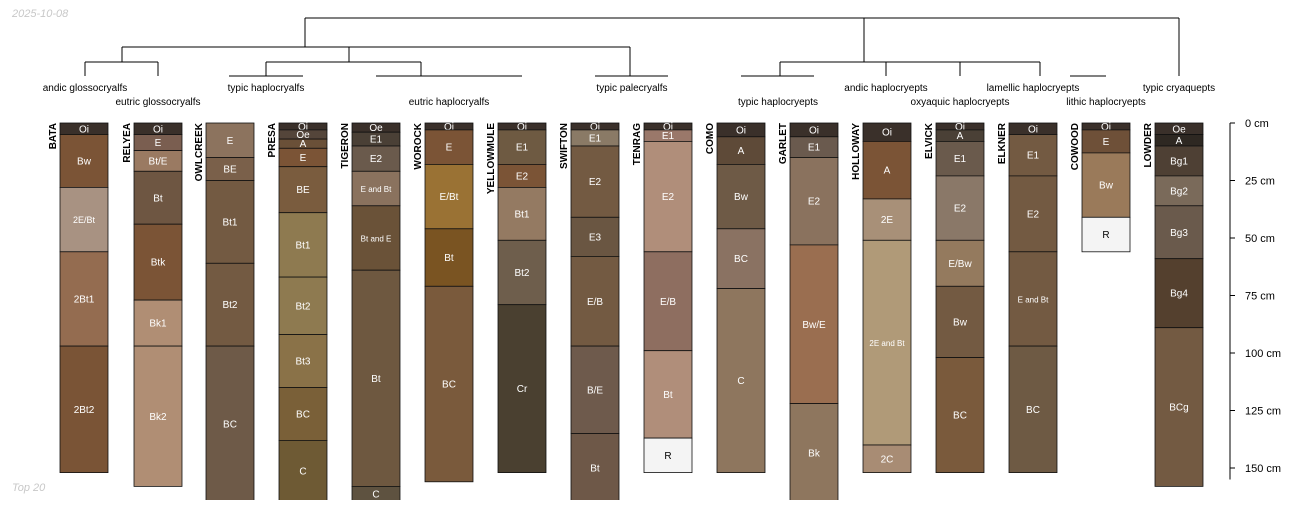  I want to click on horizon-label: Bg1, so click(1179, 161).